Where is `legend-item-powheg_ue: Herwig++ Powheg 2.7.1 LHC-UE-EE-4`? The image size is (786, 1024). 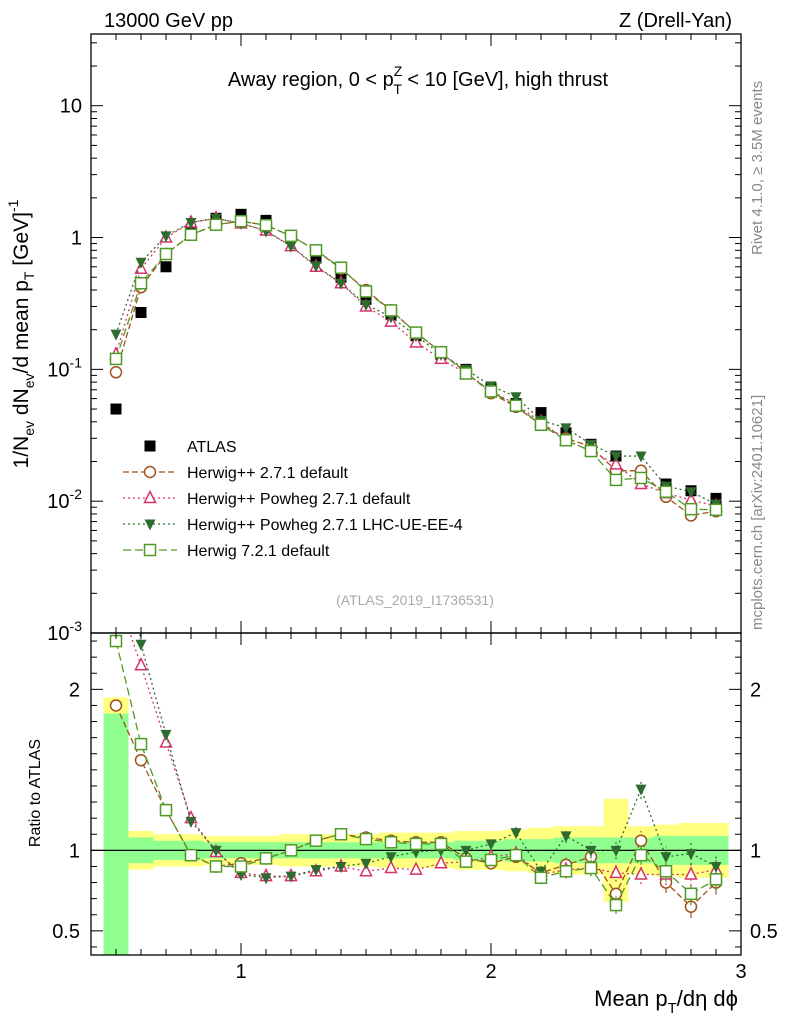 legend-item-powheg_ue: Herwig++ Powheg 2.7.1 LHC-UE-EE-4 is located at coordinates (293, 525).